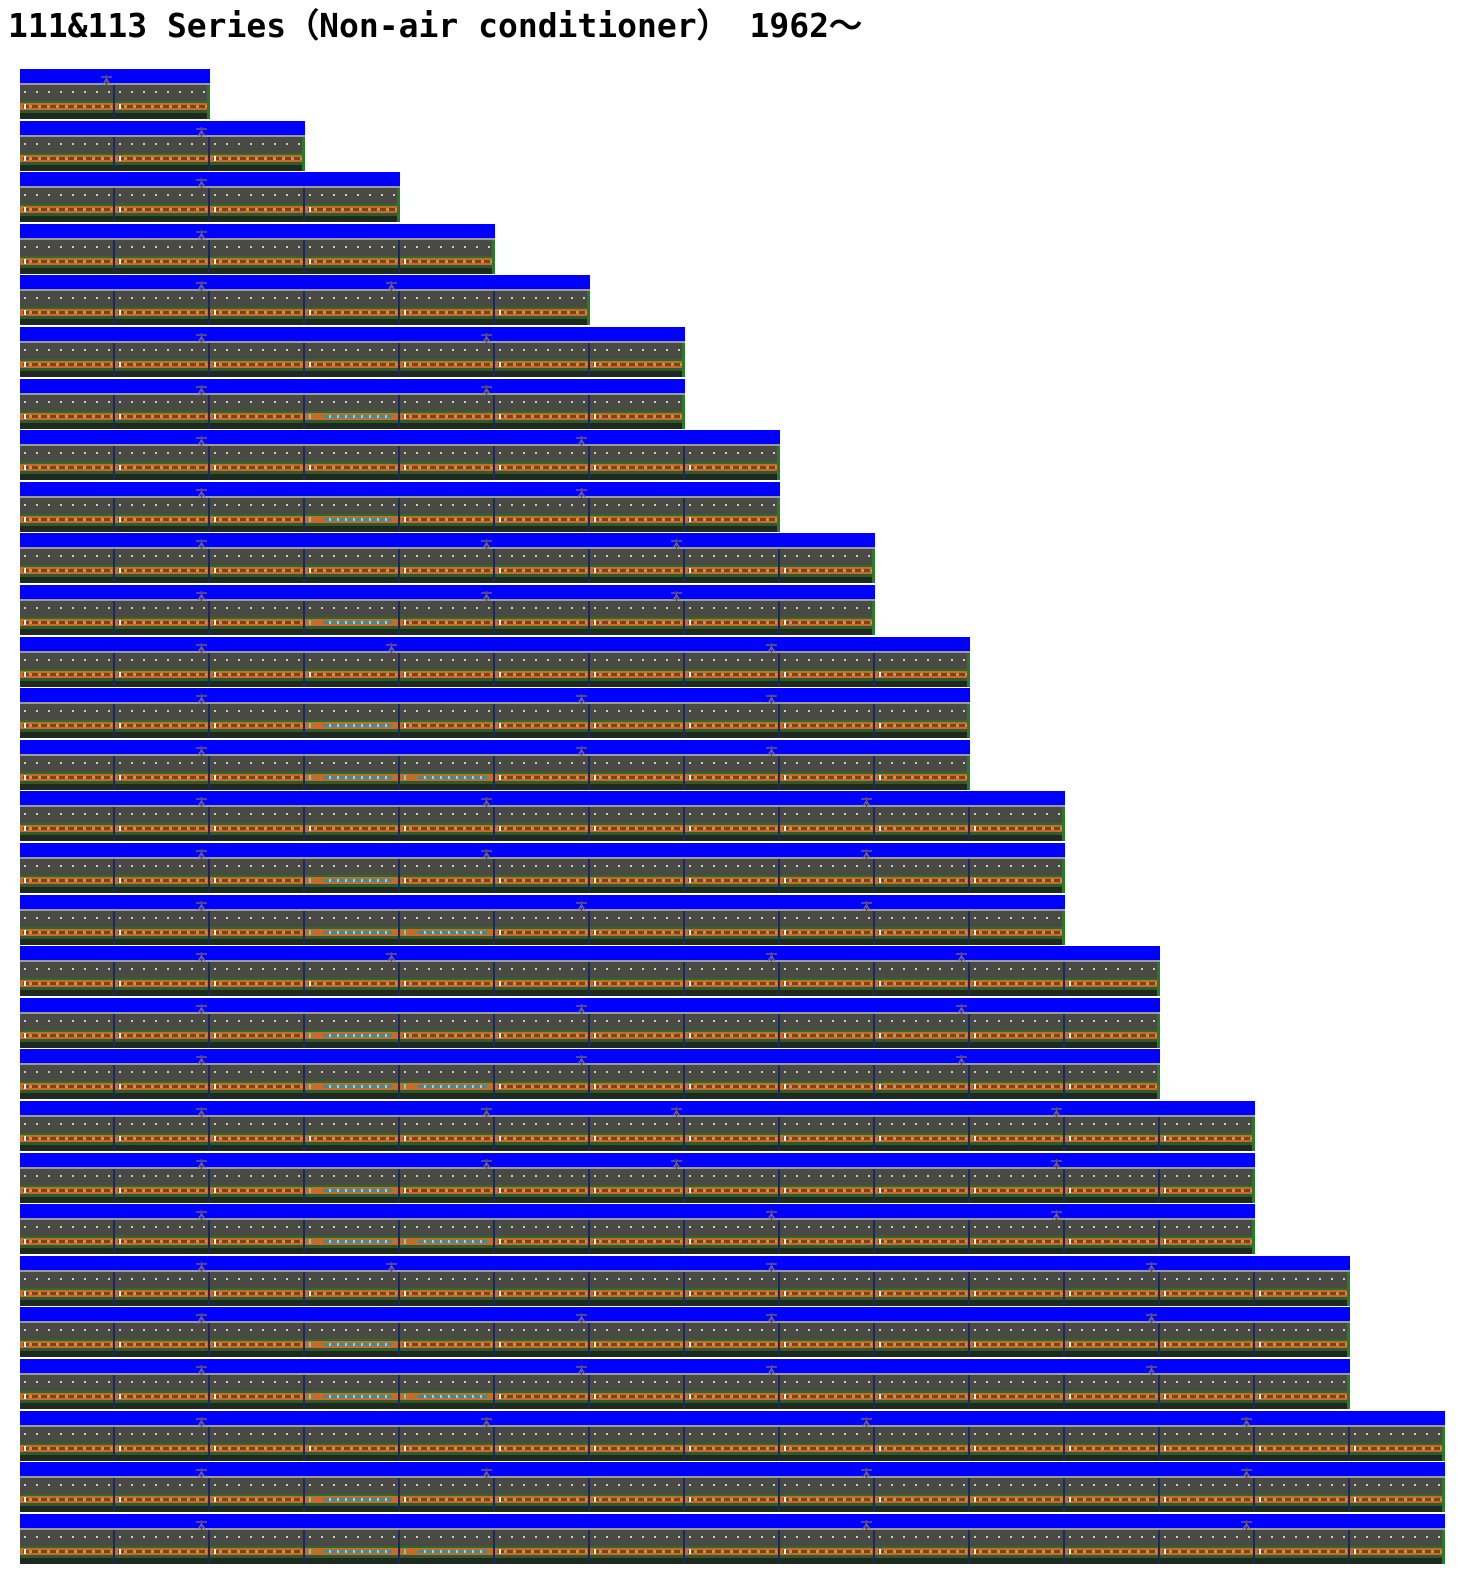  I want to click on formation-9-car, so click(447, 610).